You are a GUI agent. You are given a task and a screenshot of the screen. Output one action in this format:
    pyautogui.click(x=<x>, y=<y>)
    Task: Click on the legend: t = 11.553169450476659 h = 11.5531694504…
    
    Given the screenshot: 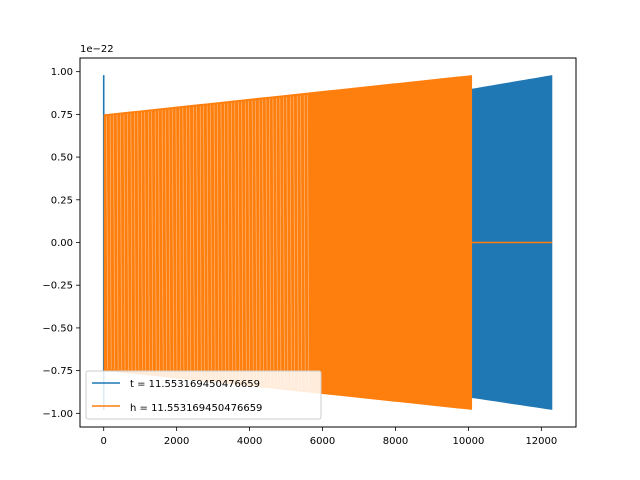 What is the action you would take?
    pyautogui.click(x=203, y=395)
    